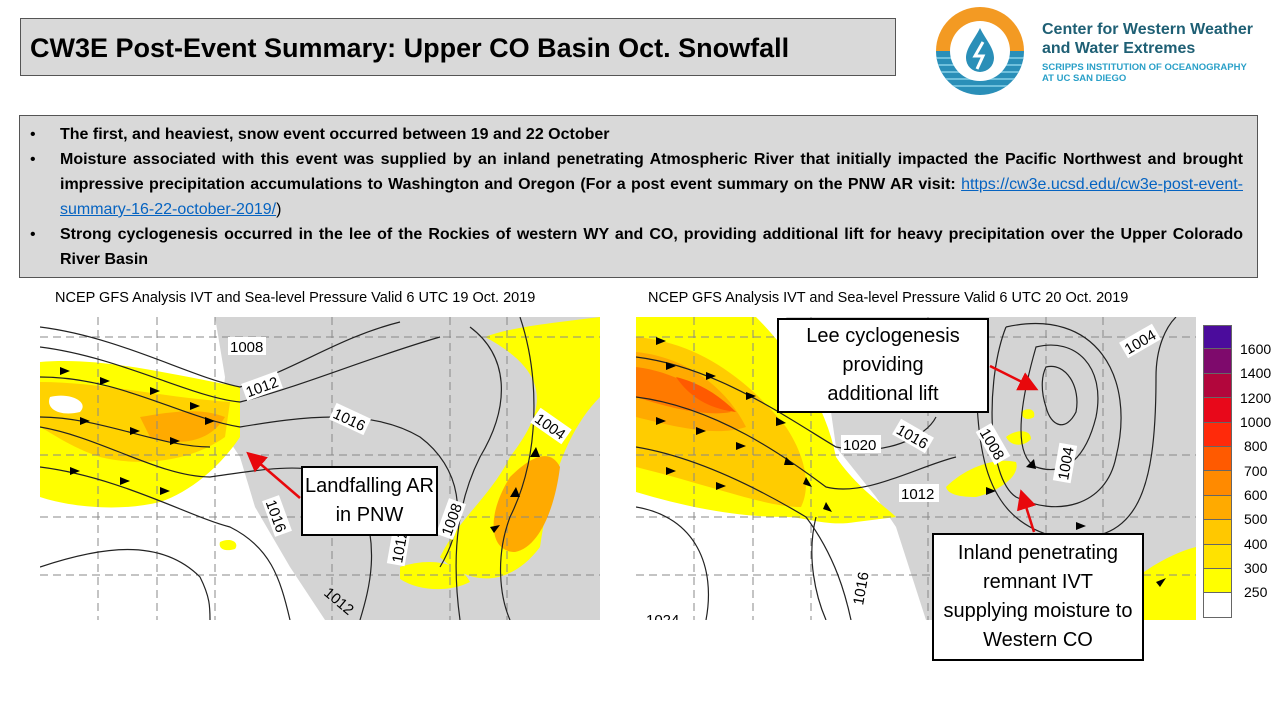  What do you see at coordinates (980, 51) in the screenshot?
I see `cw3e-emblem-icon` at bounding box center [980, 51].